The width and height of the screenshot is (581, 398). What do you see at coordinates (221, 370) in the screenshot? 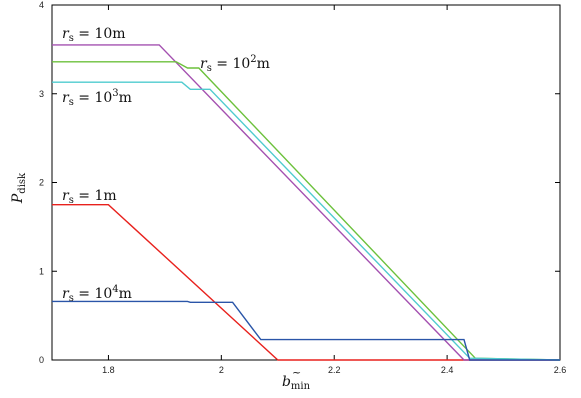
I see `x-tick-label: 2` at bounding box center [221, 370].